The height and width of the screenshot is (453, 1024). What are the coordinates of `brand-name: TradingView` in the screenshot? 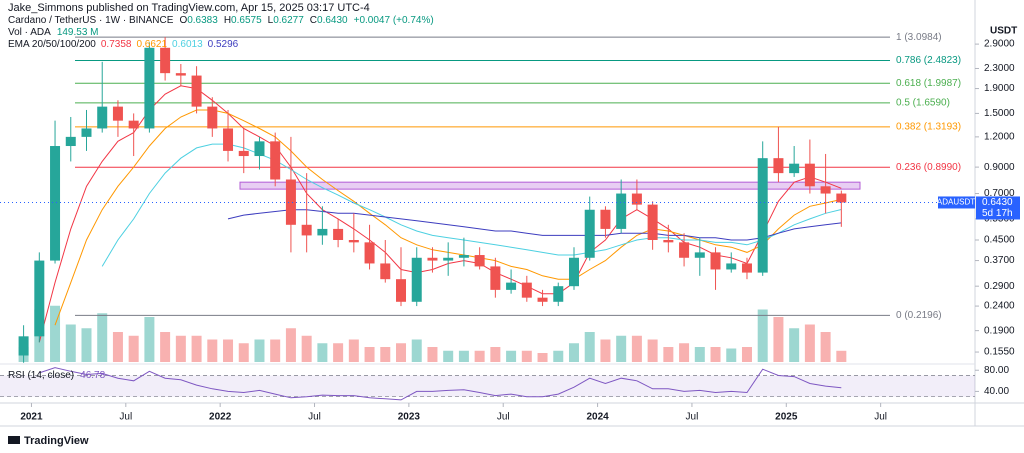 It's located at (56, 441).